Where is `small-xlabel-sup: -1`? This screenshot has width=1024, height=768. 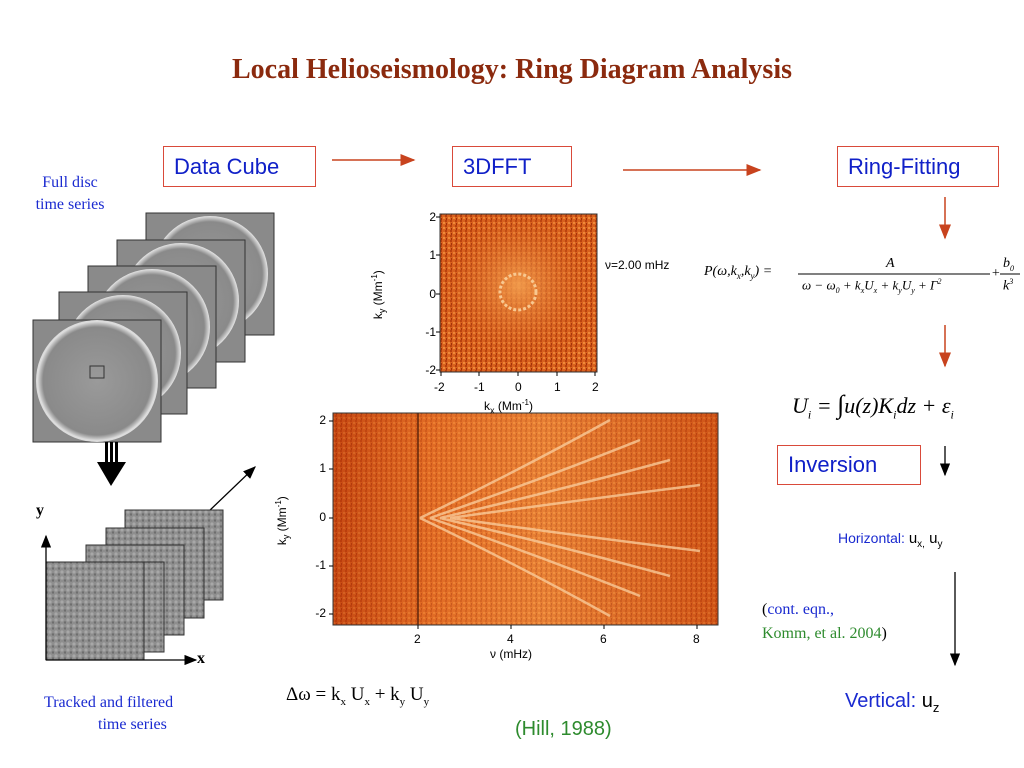 small-xlabel-sup: -1 is located at coordinates (525, 402).